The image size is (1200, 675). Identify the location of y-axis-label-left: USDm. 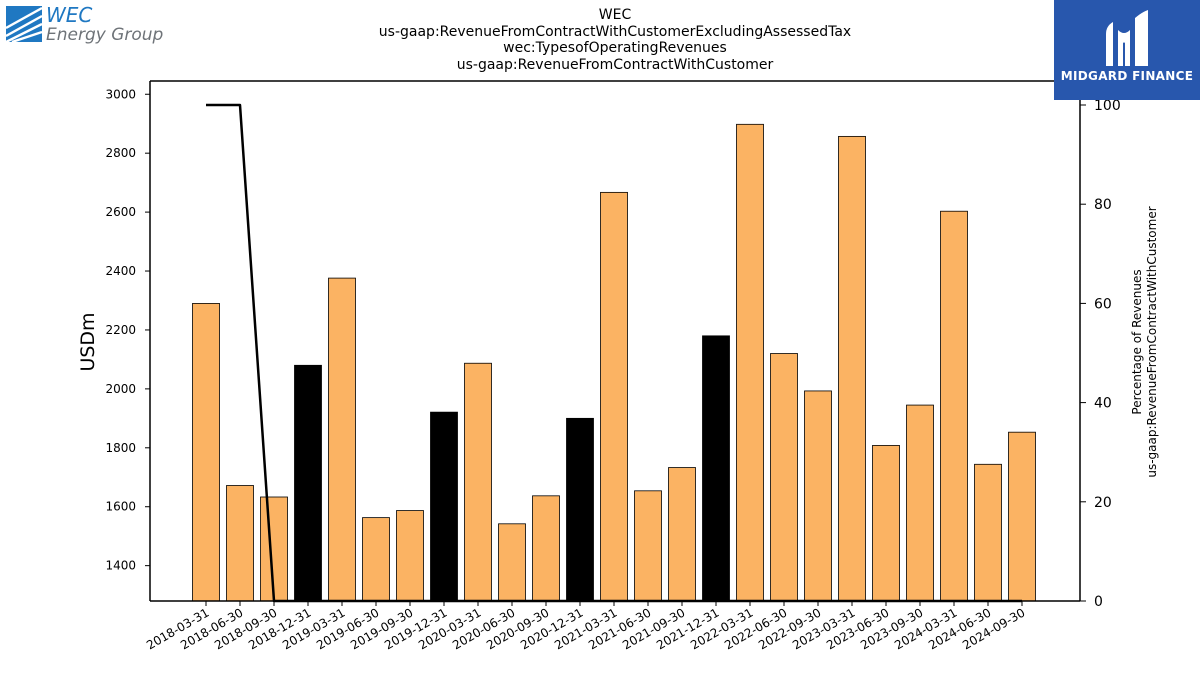
(88, 342).